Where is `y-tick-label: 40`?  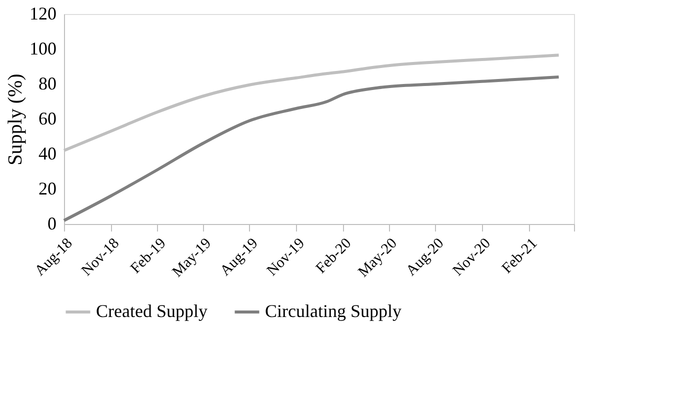
y-tick-label: 40 is located at coordinates (47, 154).